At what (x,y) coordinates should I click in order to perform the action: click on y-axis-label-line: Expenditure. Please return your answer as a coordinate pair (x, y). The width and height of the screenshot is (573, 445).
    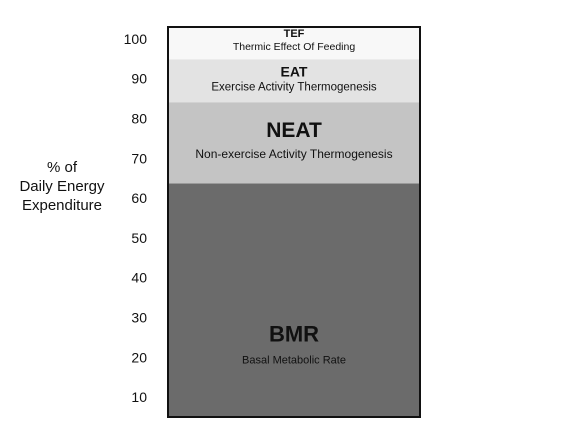
    Looking at the image, I should click on (62, 205).